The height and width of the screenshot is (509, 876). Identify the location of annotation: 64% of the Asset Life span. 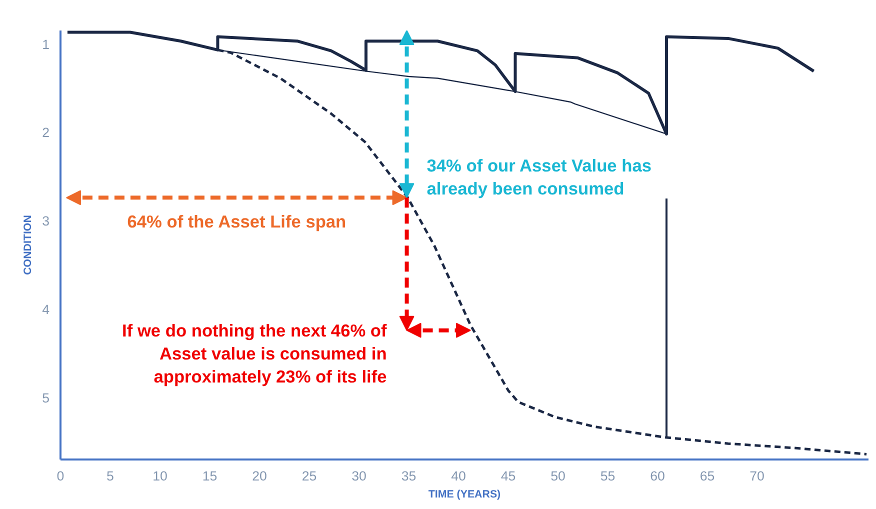
(236, 222).